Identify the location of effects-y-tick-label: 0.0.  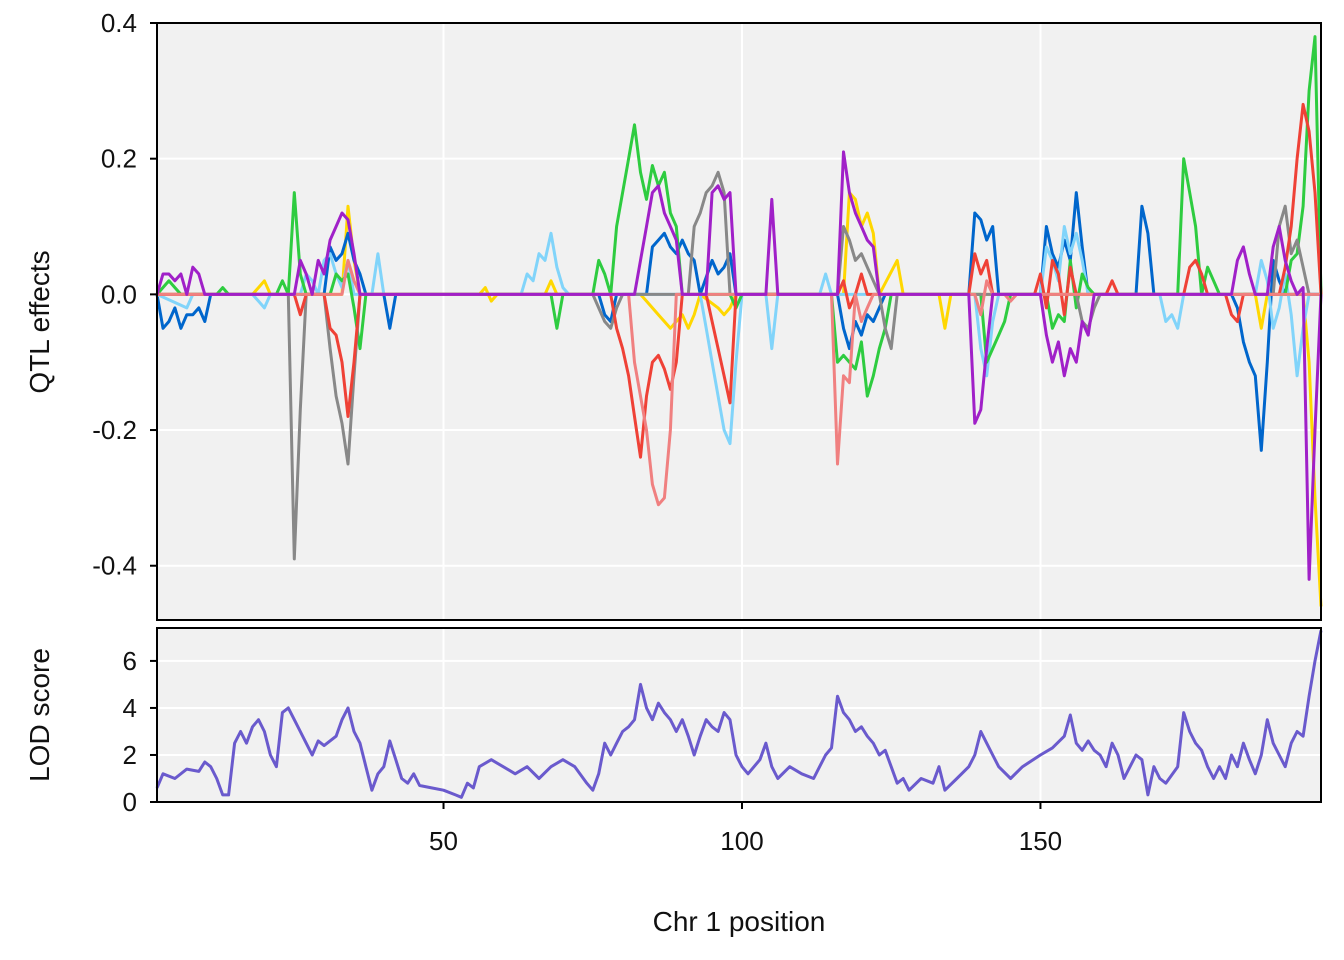
(119, 294).